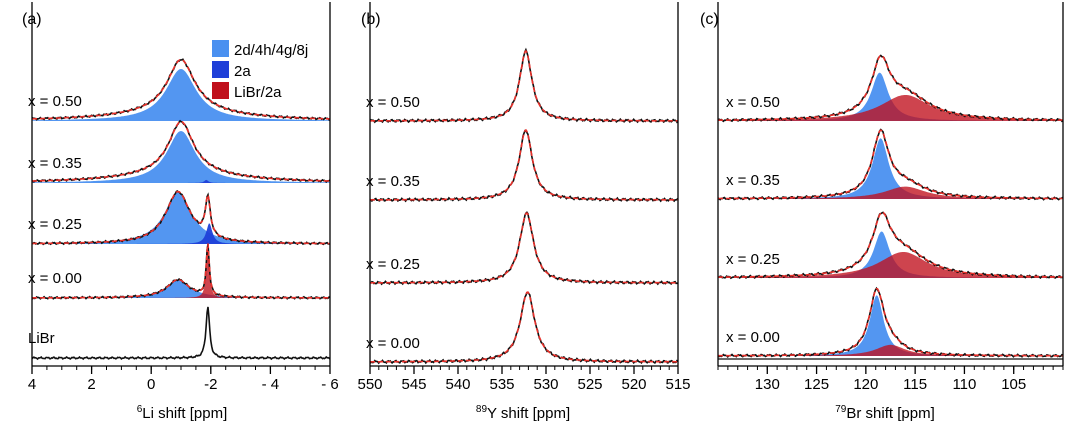 This screenshot has width=1080, height=429. I want to click on series-label-1-2: x = 0.25, so click(393, 264).